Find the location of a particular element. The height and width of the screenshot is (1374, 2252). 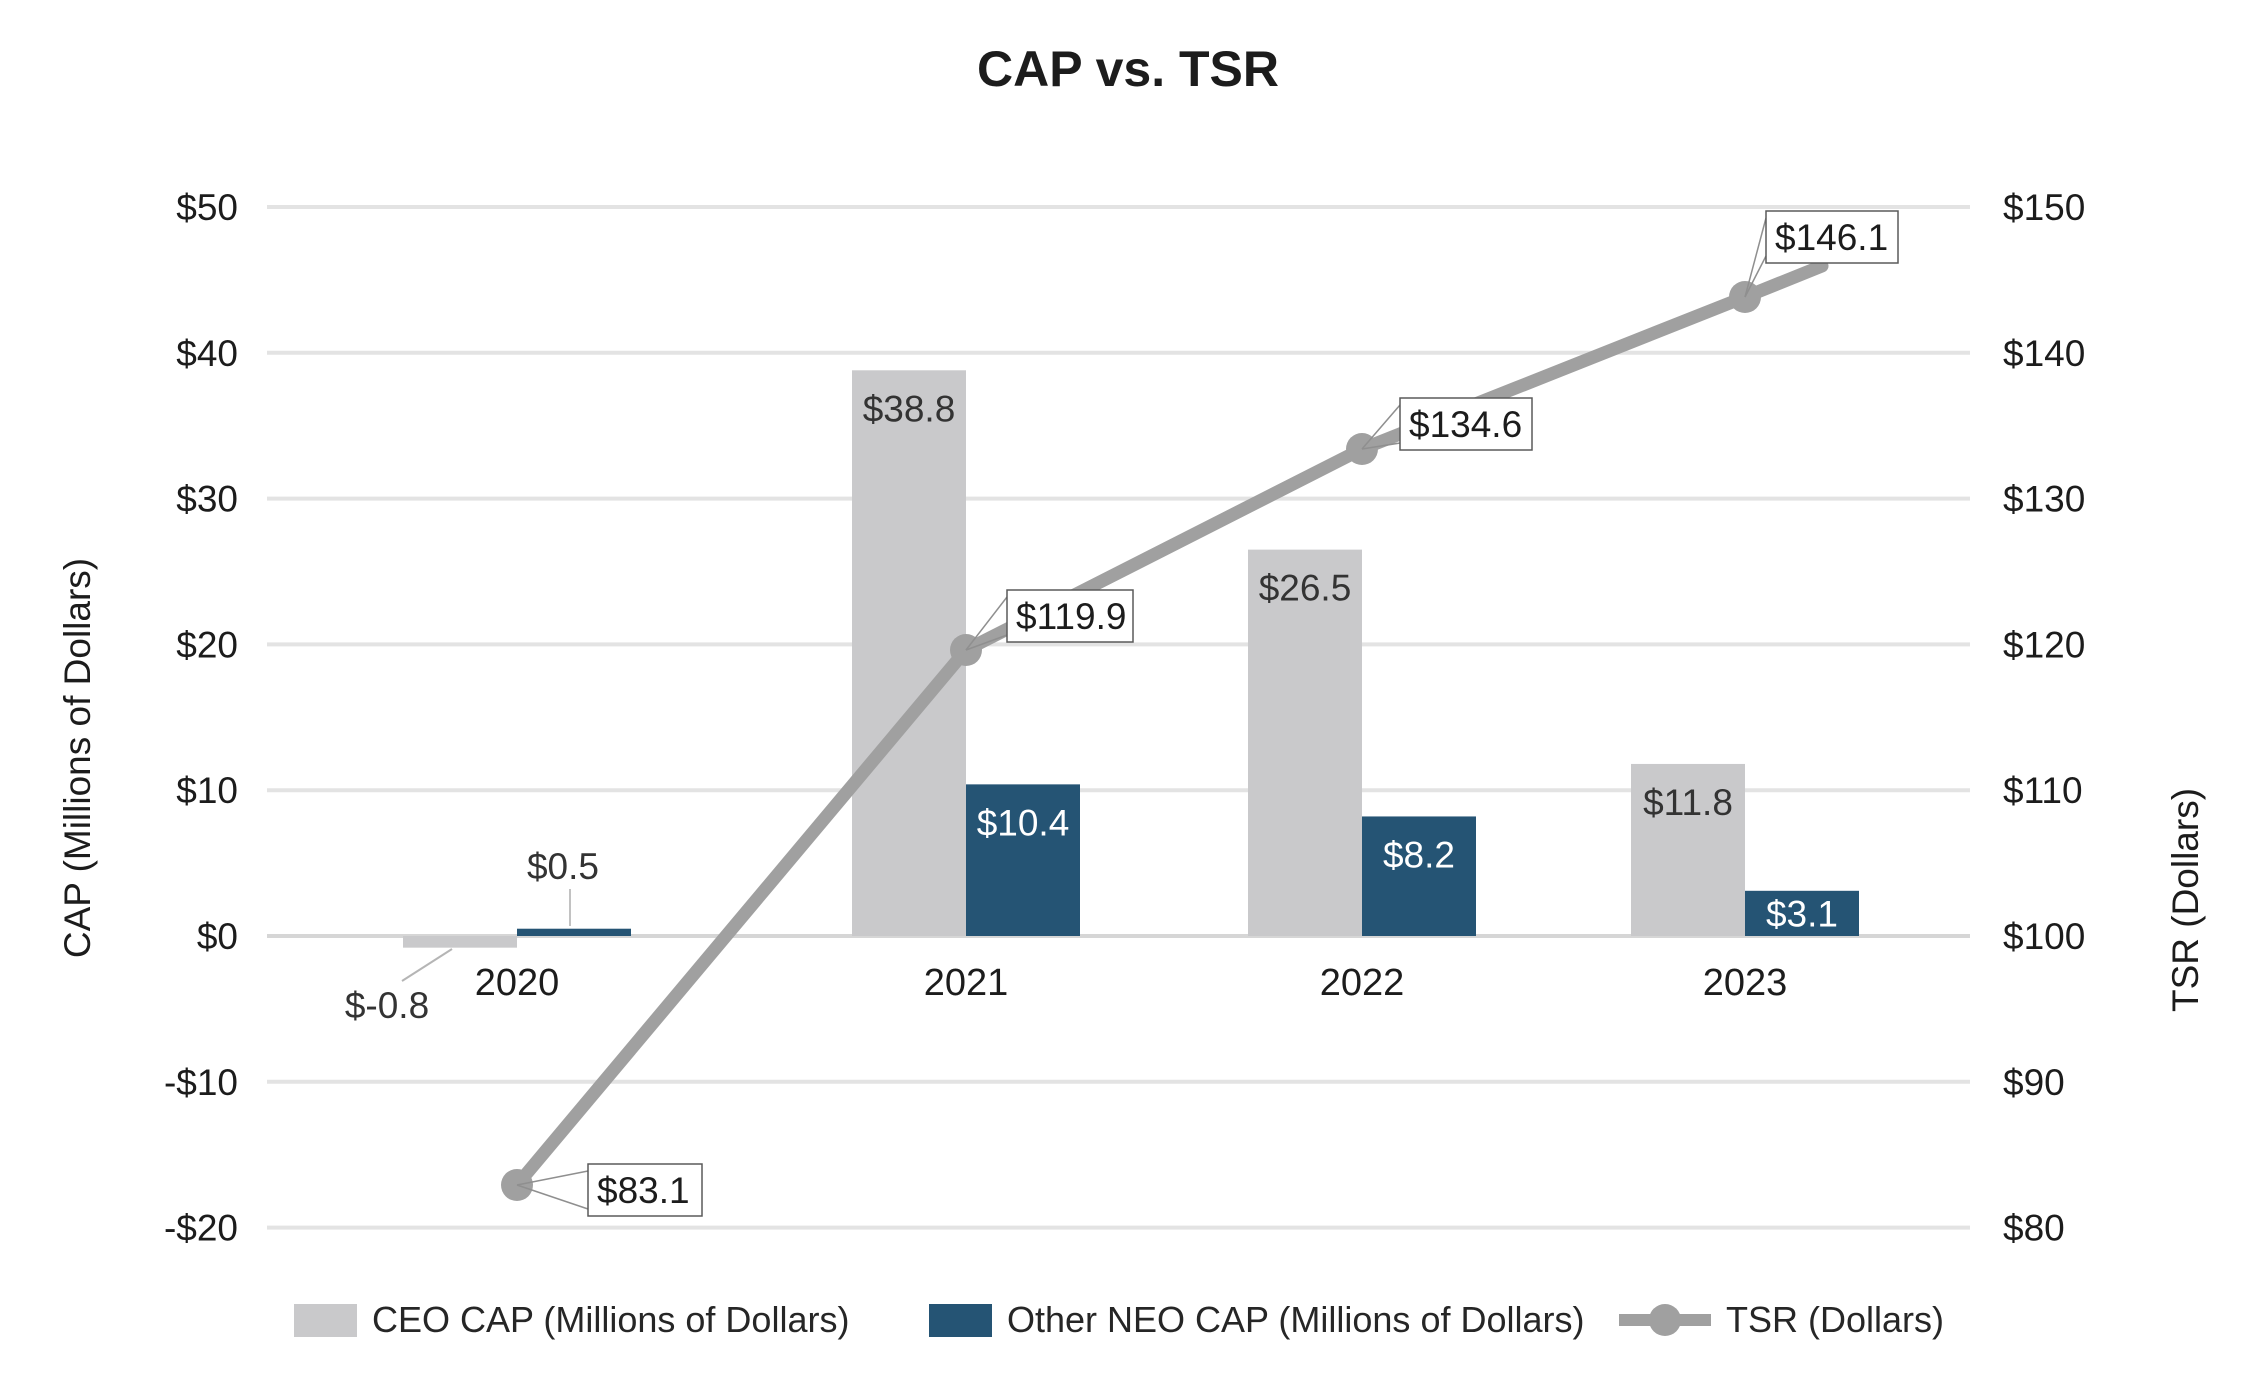

right-axis-tick-label: $150 is located at coordinates (2044, 207).